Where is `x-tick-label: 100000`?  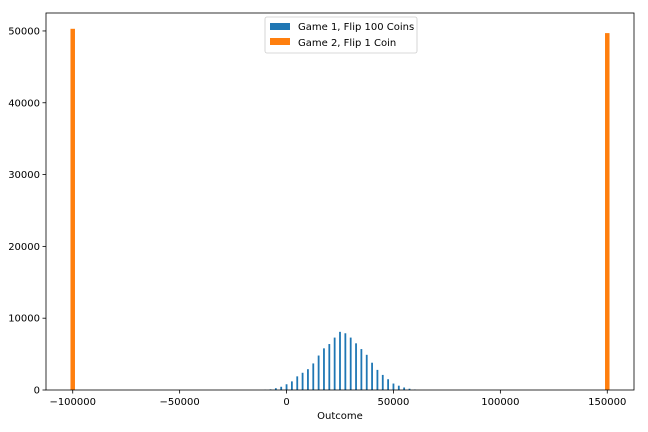 x-tick-label: 100000 is located at coordinates (500, 402).